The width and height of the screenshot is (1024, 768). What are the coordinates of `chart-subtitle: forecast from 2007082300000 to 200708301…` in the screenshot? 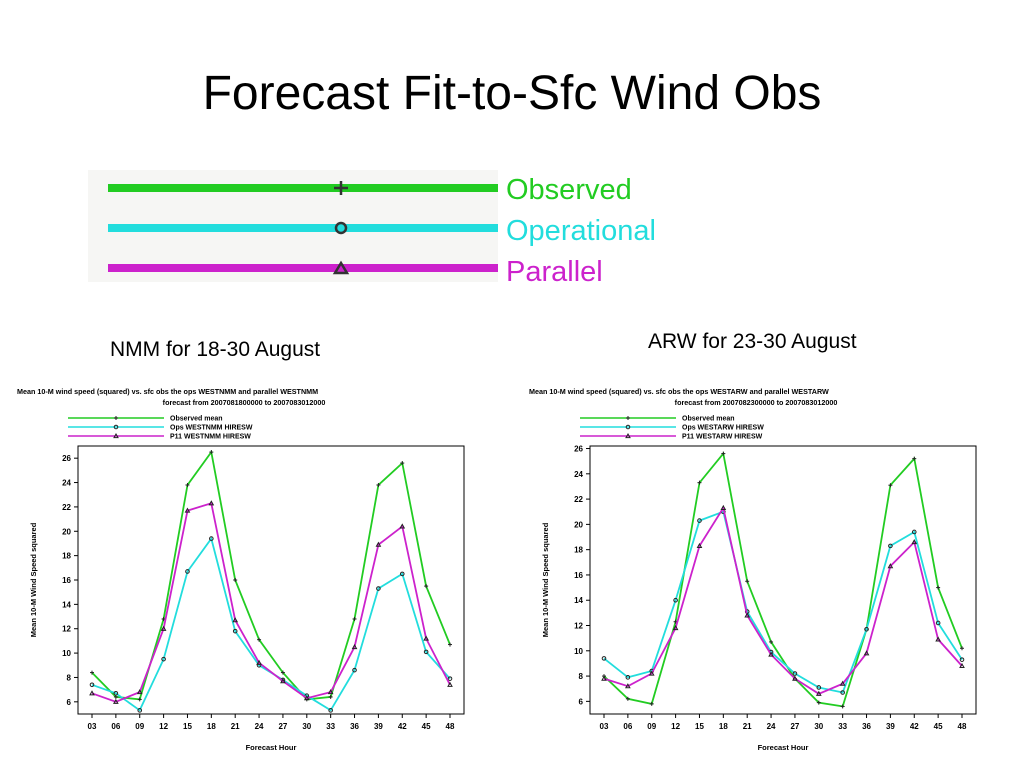 It's located at (756, 402).